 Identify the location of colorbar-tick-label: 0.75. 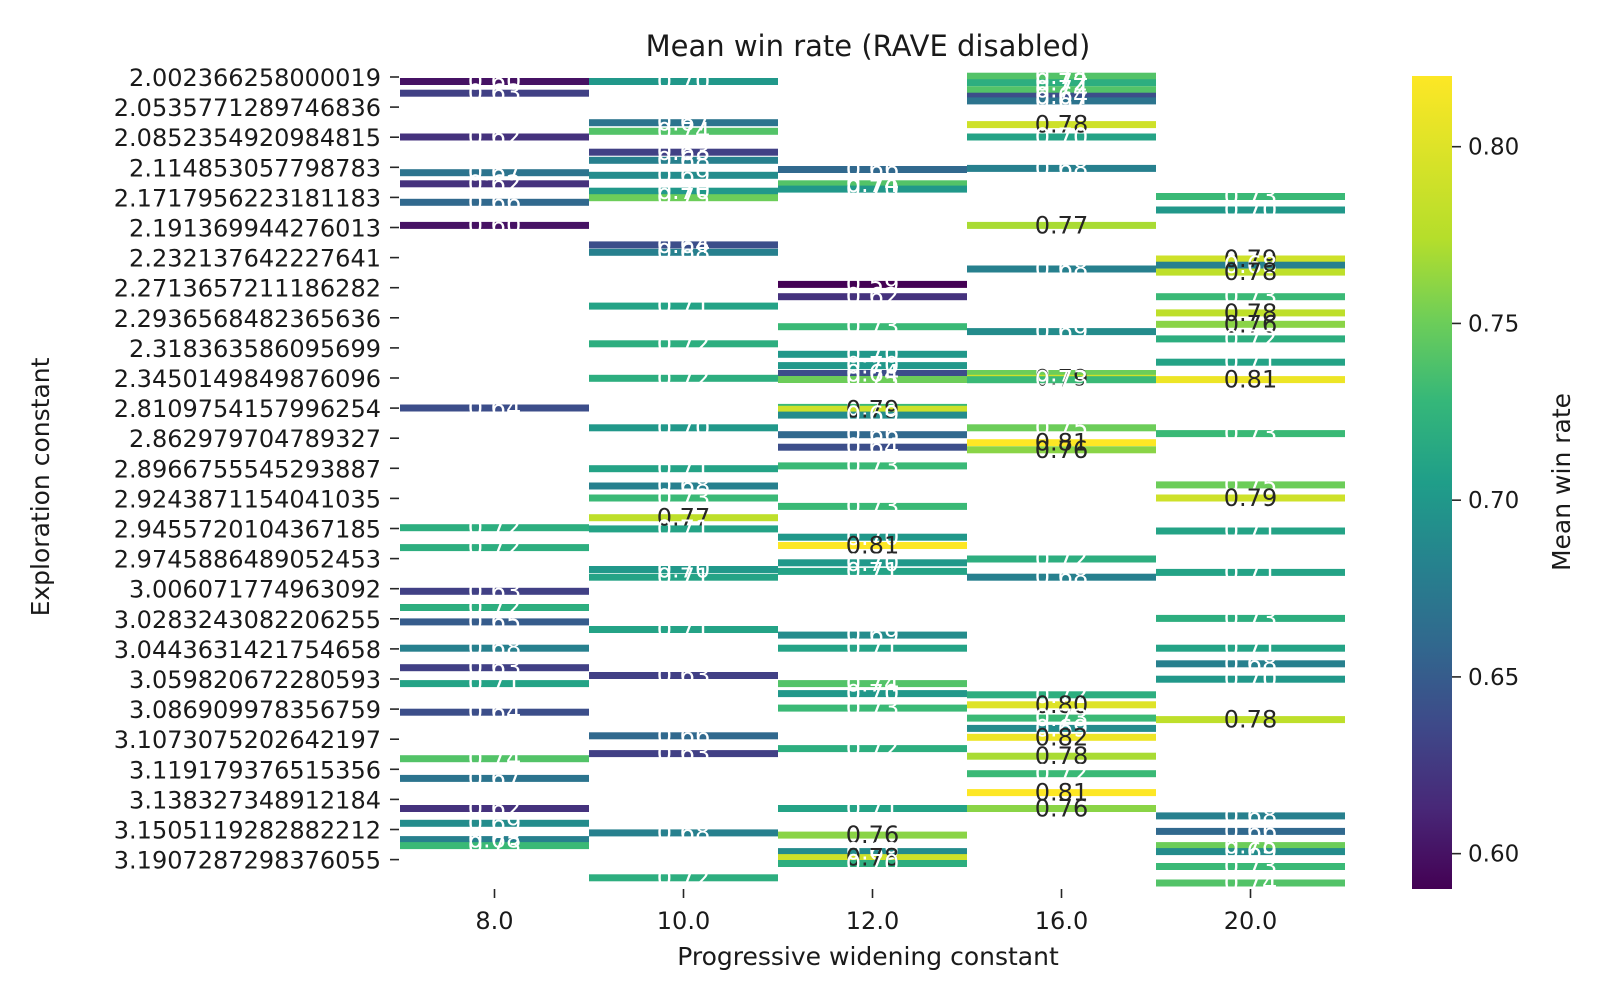
(1493, 324).